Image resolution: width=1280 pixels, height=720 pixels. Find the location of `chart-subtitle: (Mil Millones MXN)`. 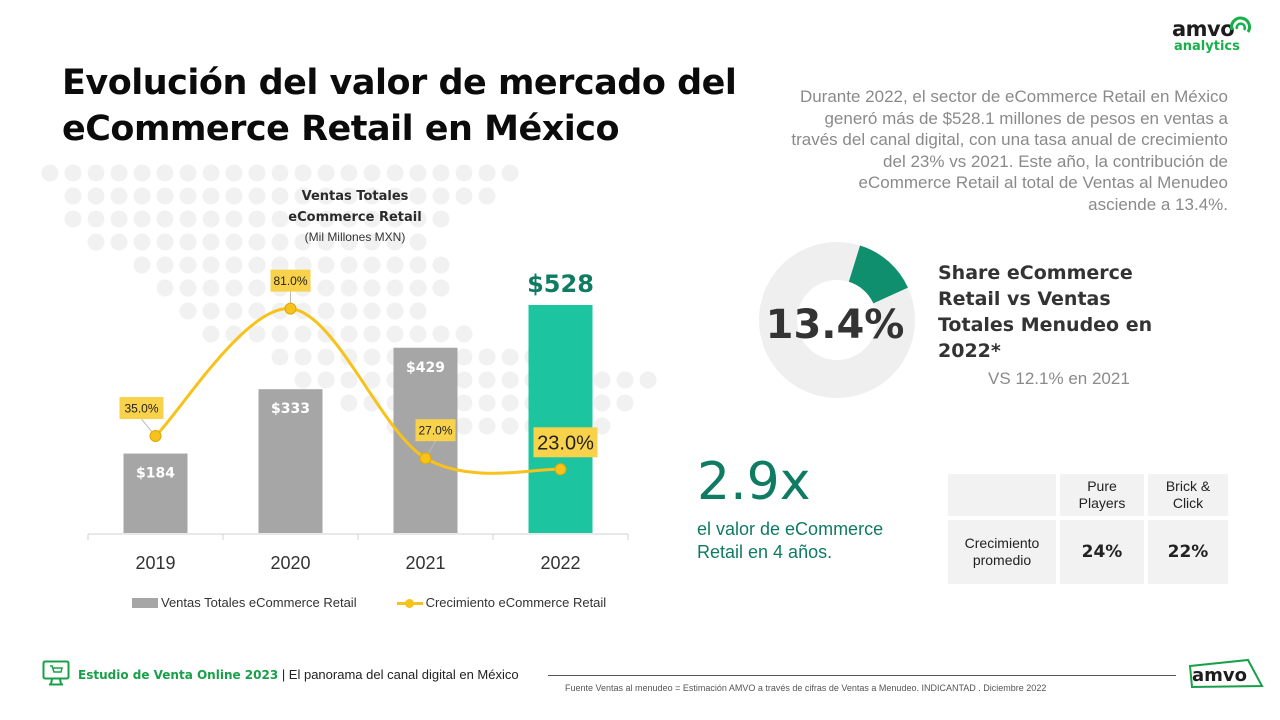

chart-subtitle: (Mil Millones MXN) is located at coordinates (355, 237).